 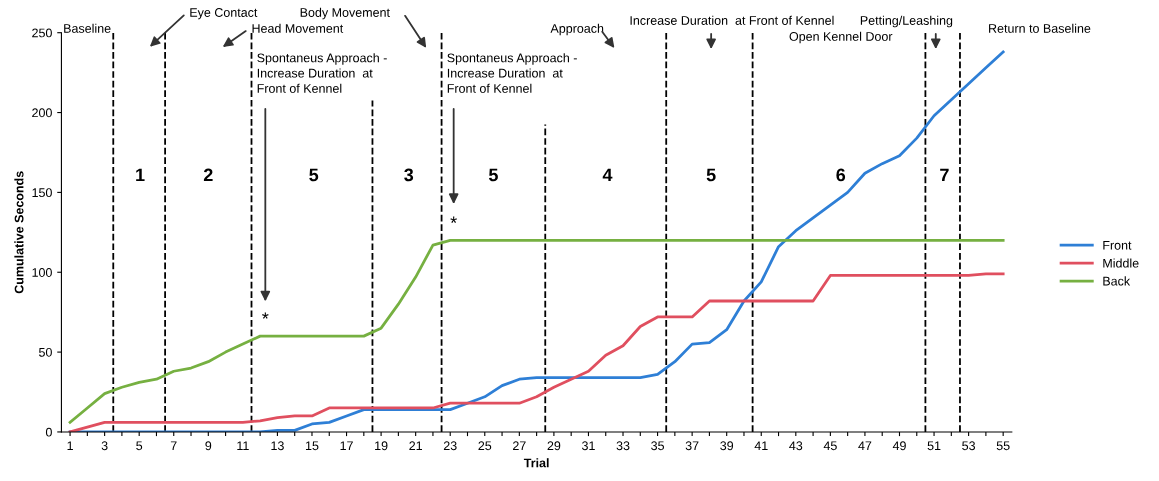 What do you see at coordinates (139, 446) in the screenshot?
I see `x-tick-label: 5` at bounding box center [139, 446].